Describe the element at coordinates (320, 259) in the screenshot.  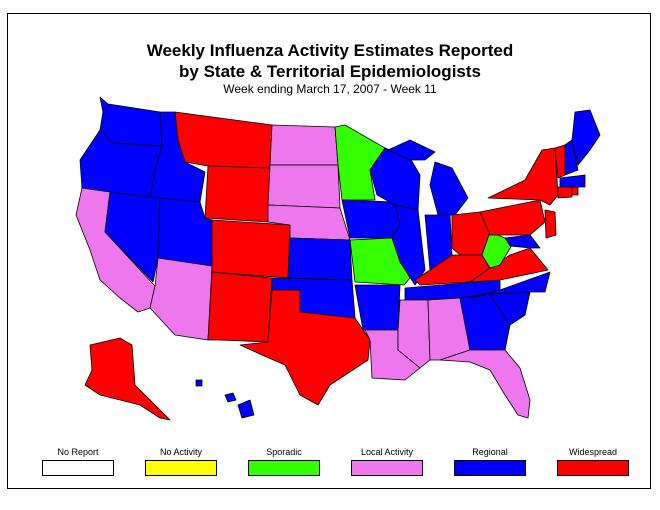
I see `state-kansas` at that location.